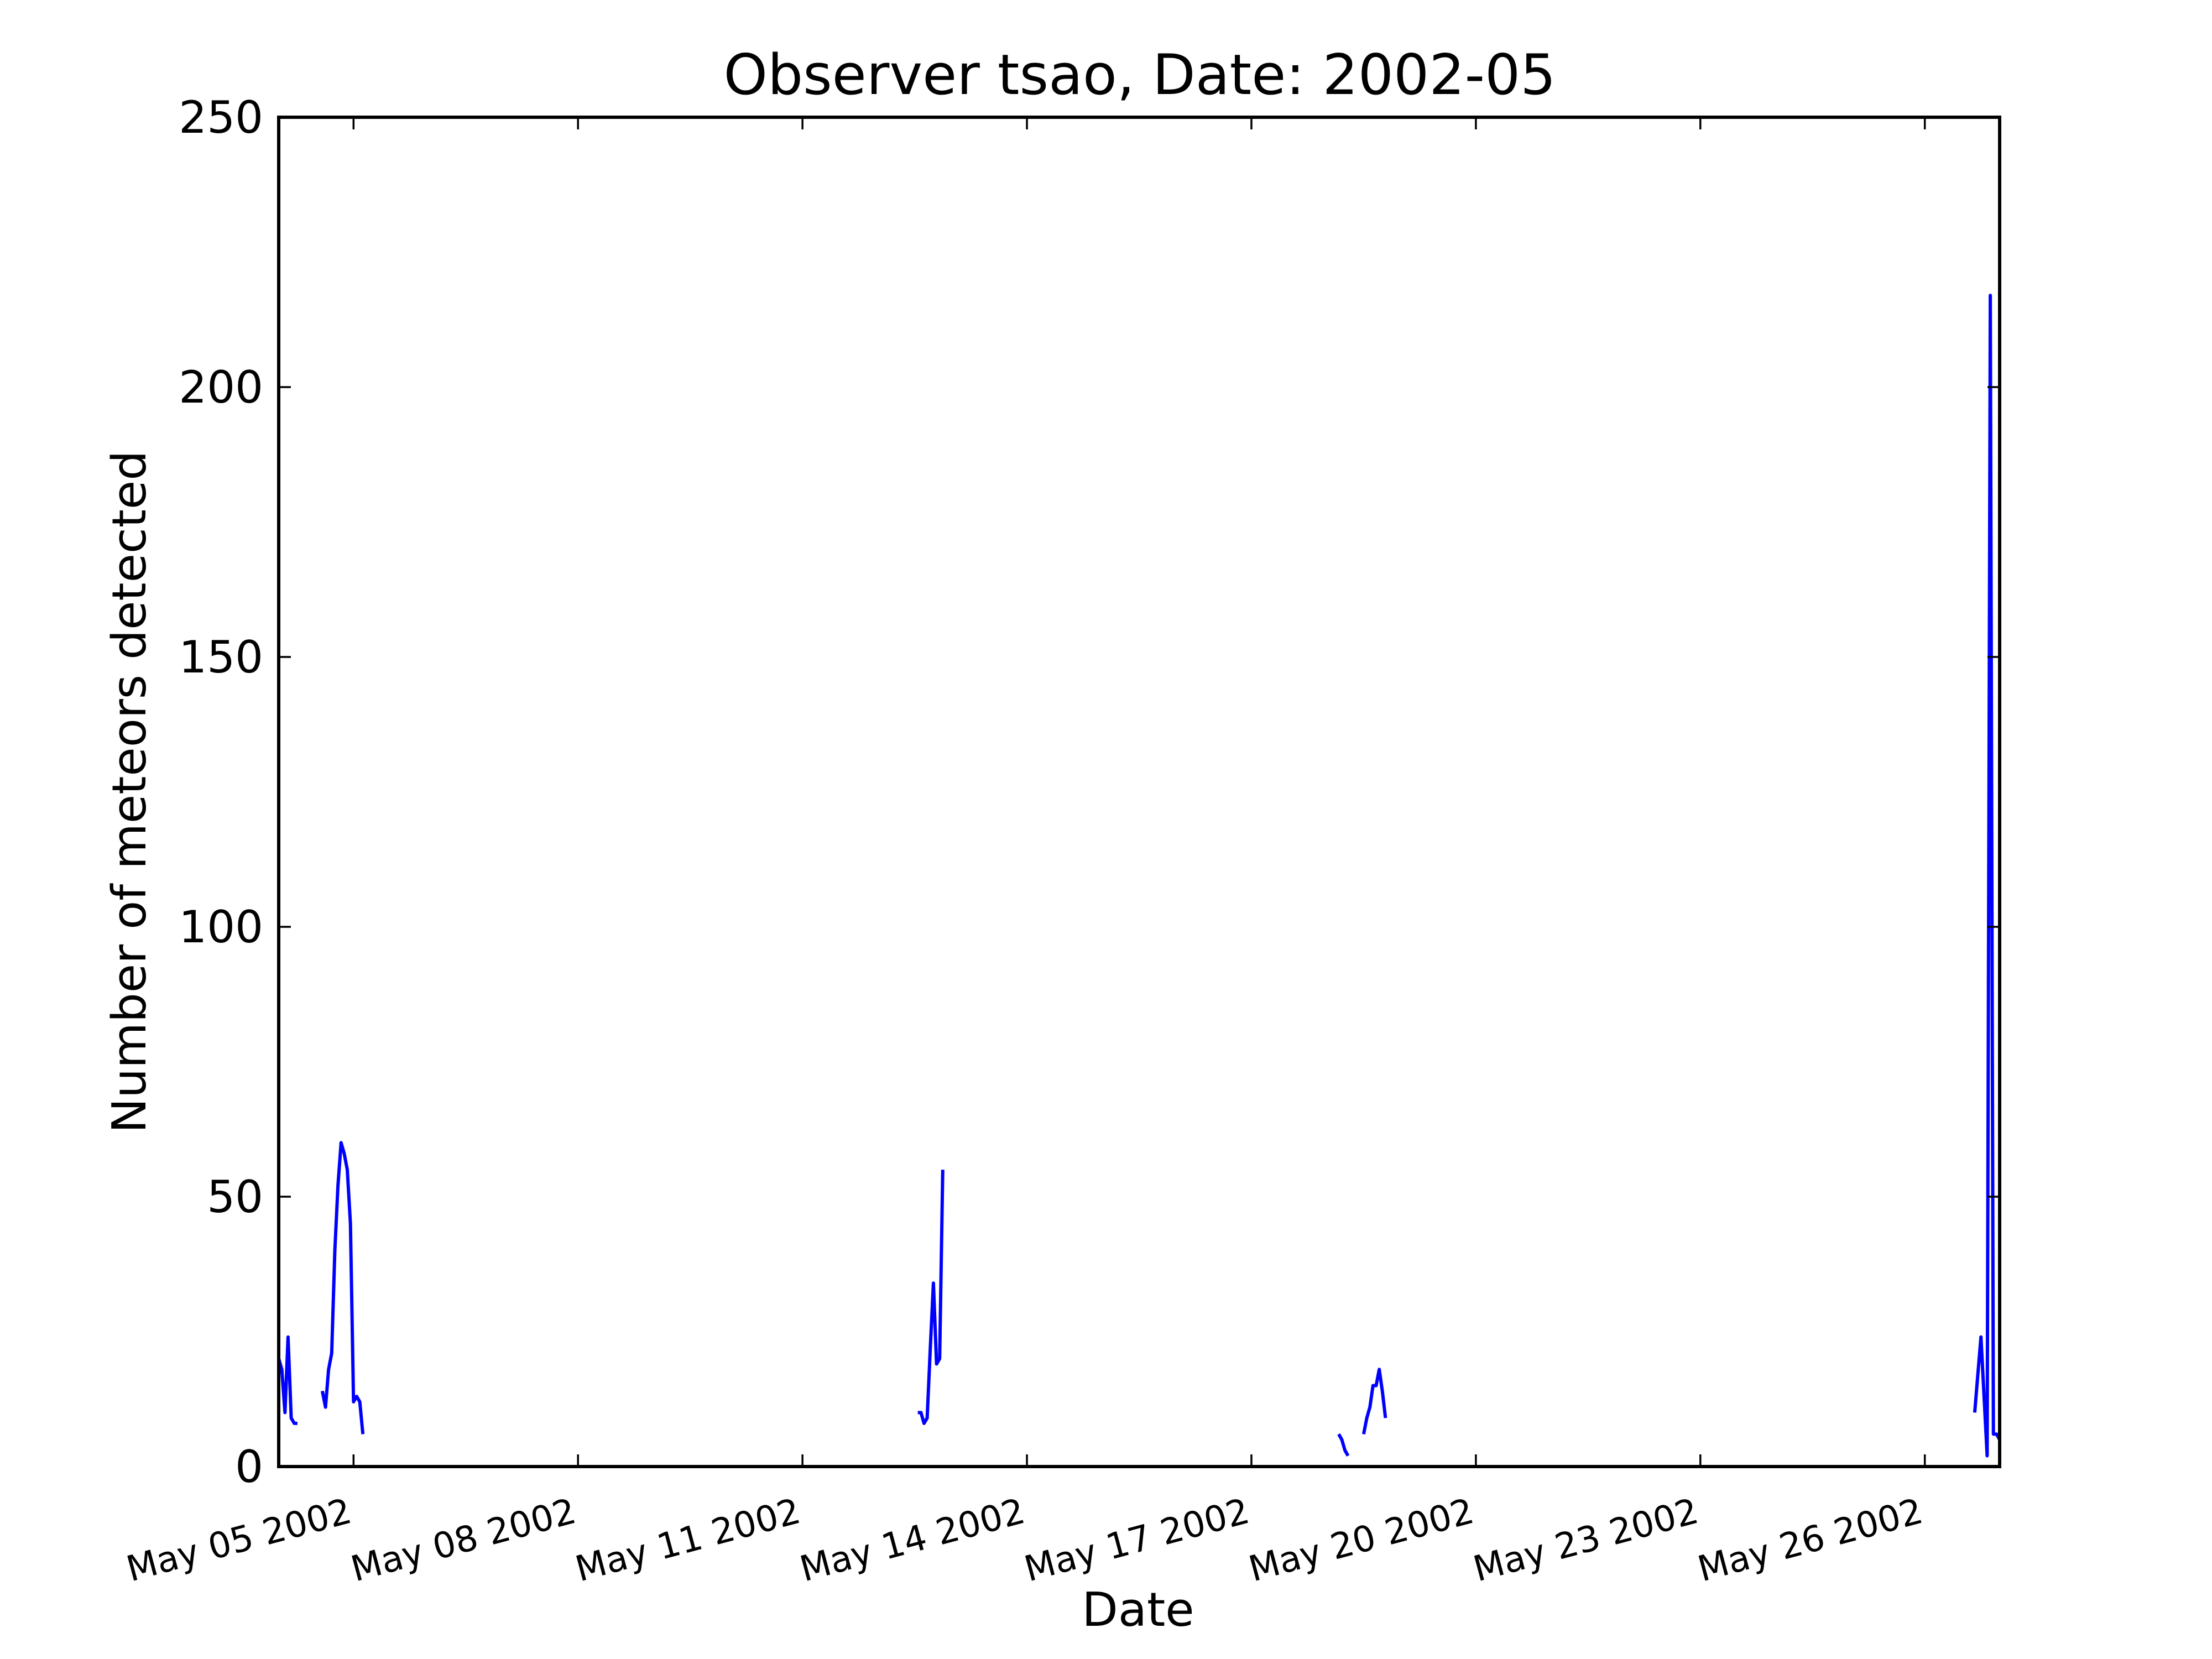 The width and height of the screenshot is (2212, 1659). I want to click on y-tick-label: 0, so click(249, 1467).